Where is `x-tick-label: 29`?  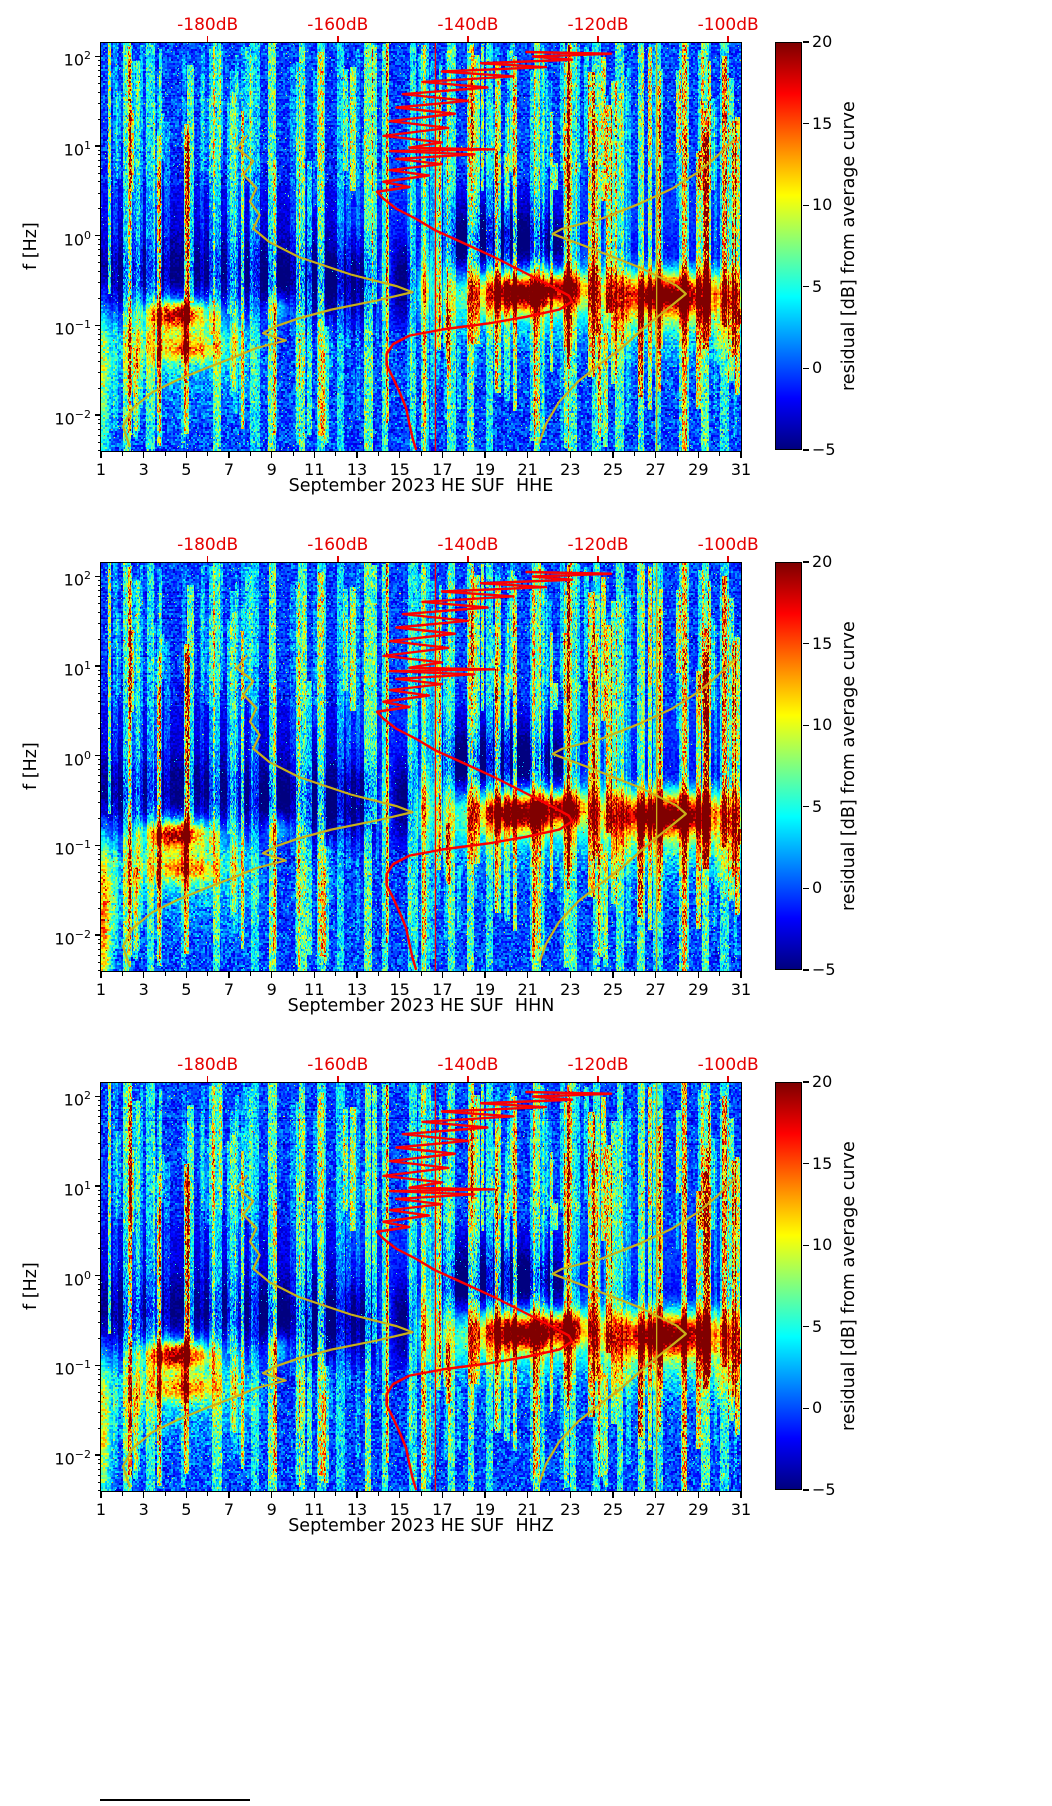 x-tick-label: 29 is located at coordinates (698, 1509).